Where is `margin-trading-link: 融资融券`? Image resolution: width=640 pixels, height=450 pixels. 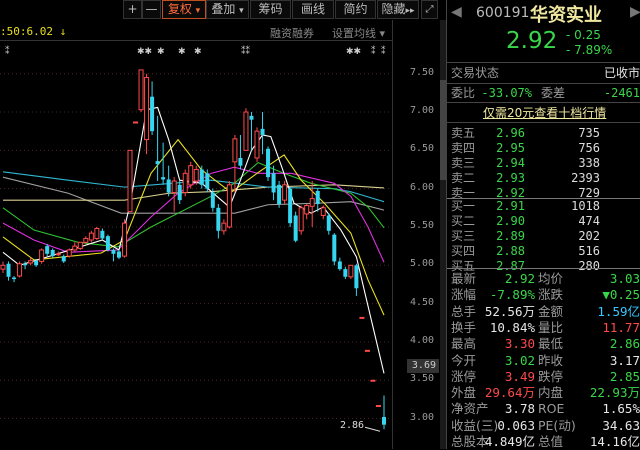
margin-trading-link: 融资融券 is located at coordinates (292, 33).